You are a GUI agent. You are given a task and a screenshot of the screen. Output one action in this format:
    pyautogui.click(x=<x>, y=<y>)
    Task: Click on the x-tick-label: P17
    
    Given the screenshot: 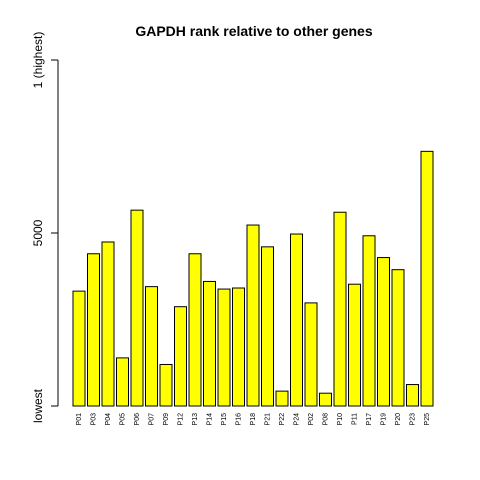 What is the action you would take?
    pyautogui.click(x=369, y=419)
    